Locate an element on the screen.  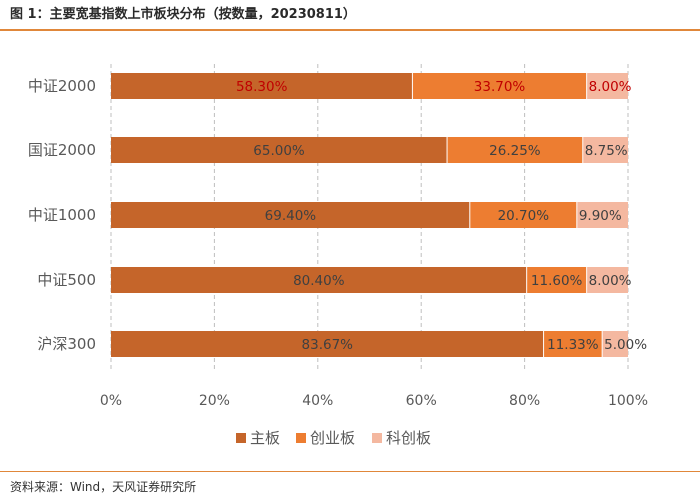
x-tick-label: 80% is located at coordinates (524, 401).